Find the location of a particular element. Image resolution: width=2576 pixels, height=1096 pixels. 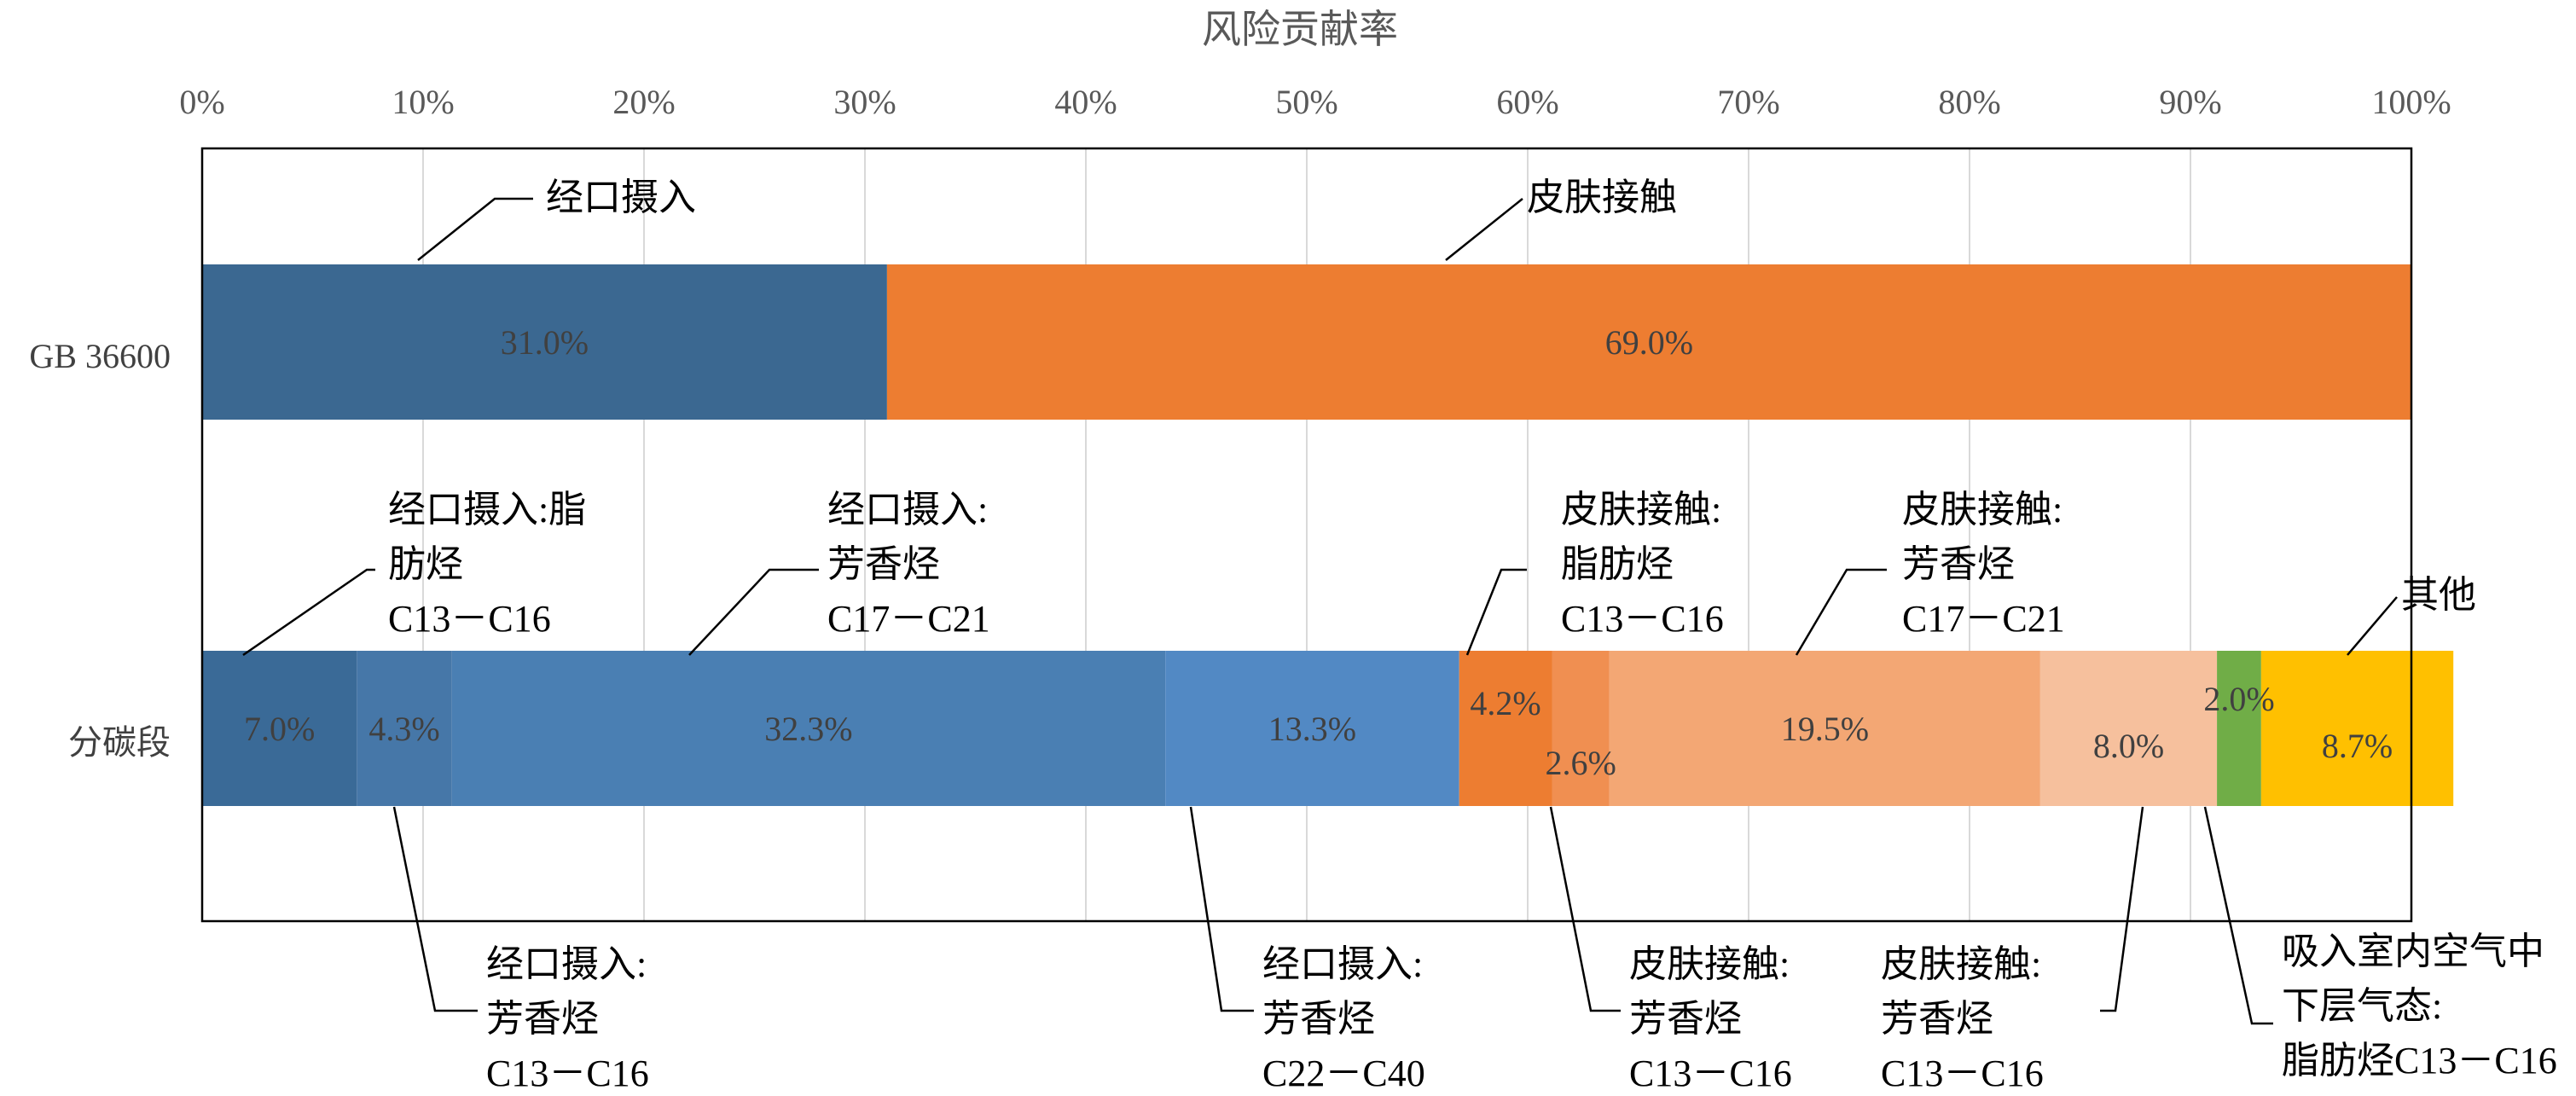

segment-annotation: C22－C40 is located at coordinates (1343, 1073).